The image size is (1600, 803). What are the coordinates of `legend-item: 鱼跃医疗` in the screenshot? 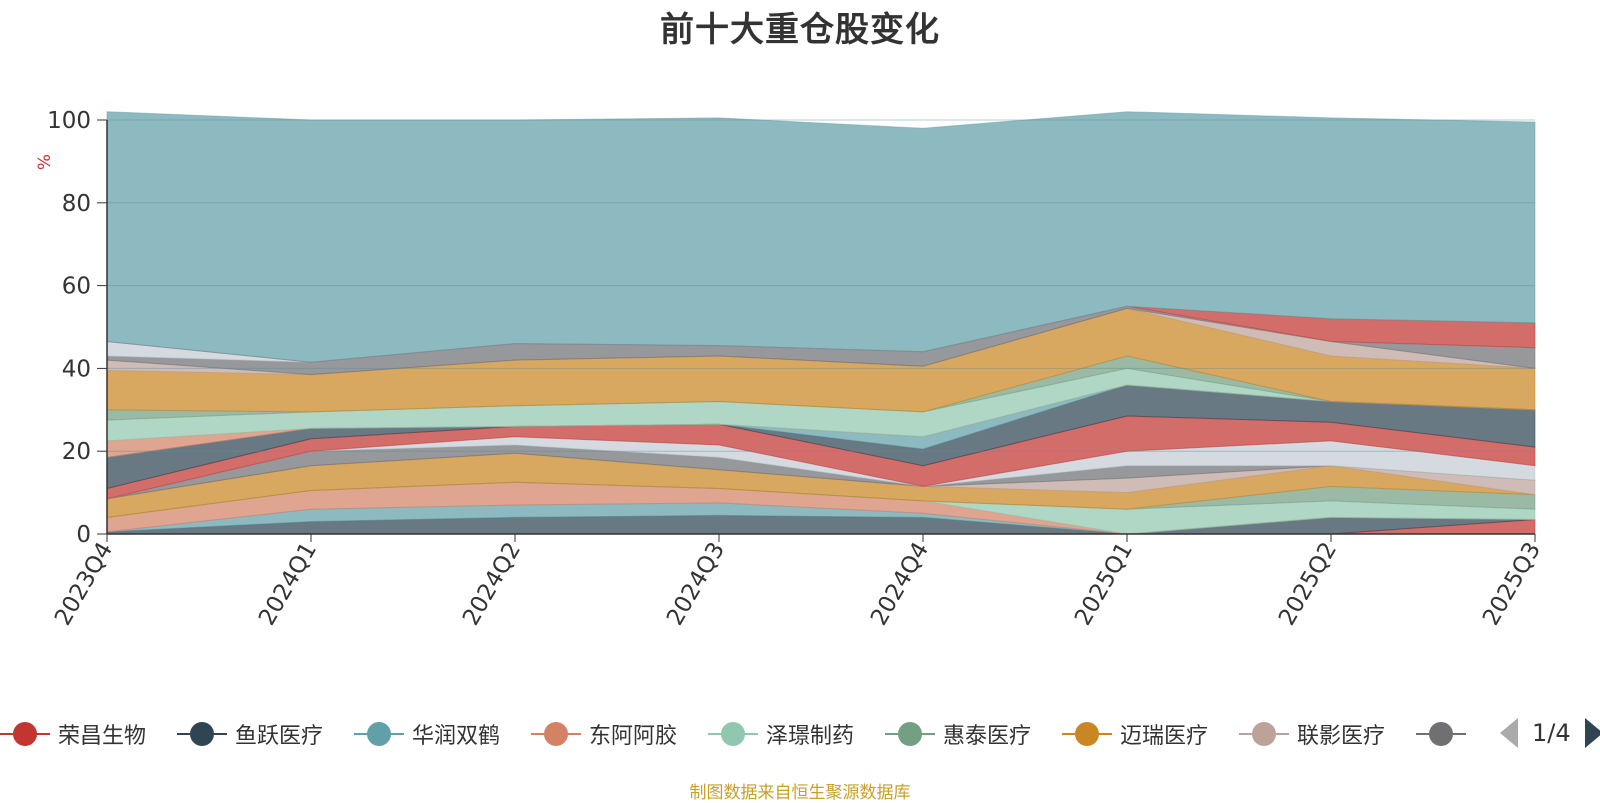 It's located at (250, 734).